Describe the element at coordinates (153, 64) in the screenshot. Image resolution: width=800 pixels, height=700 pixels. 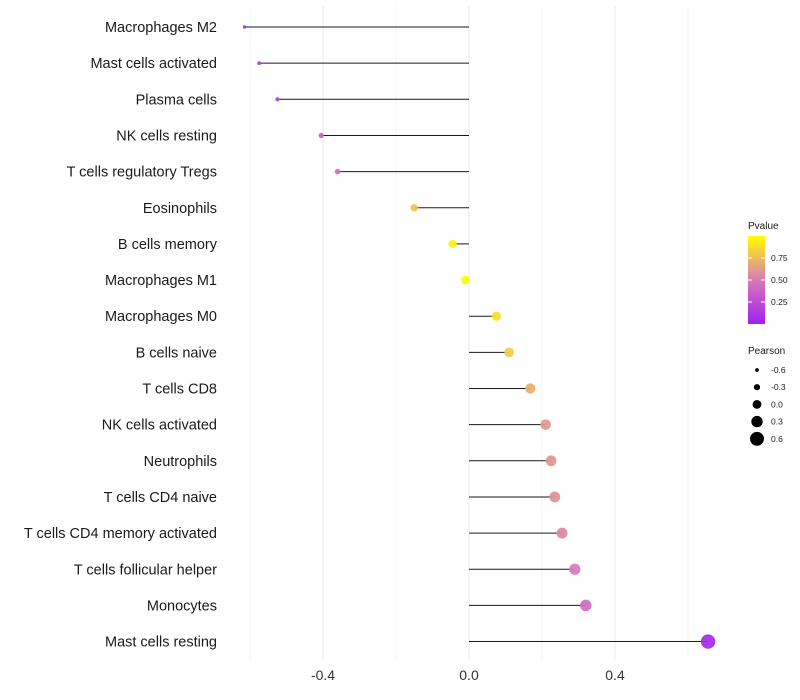
I see `category-label: Mast cells activated` at that location.